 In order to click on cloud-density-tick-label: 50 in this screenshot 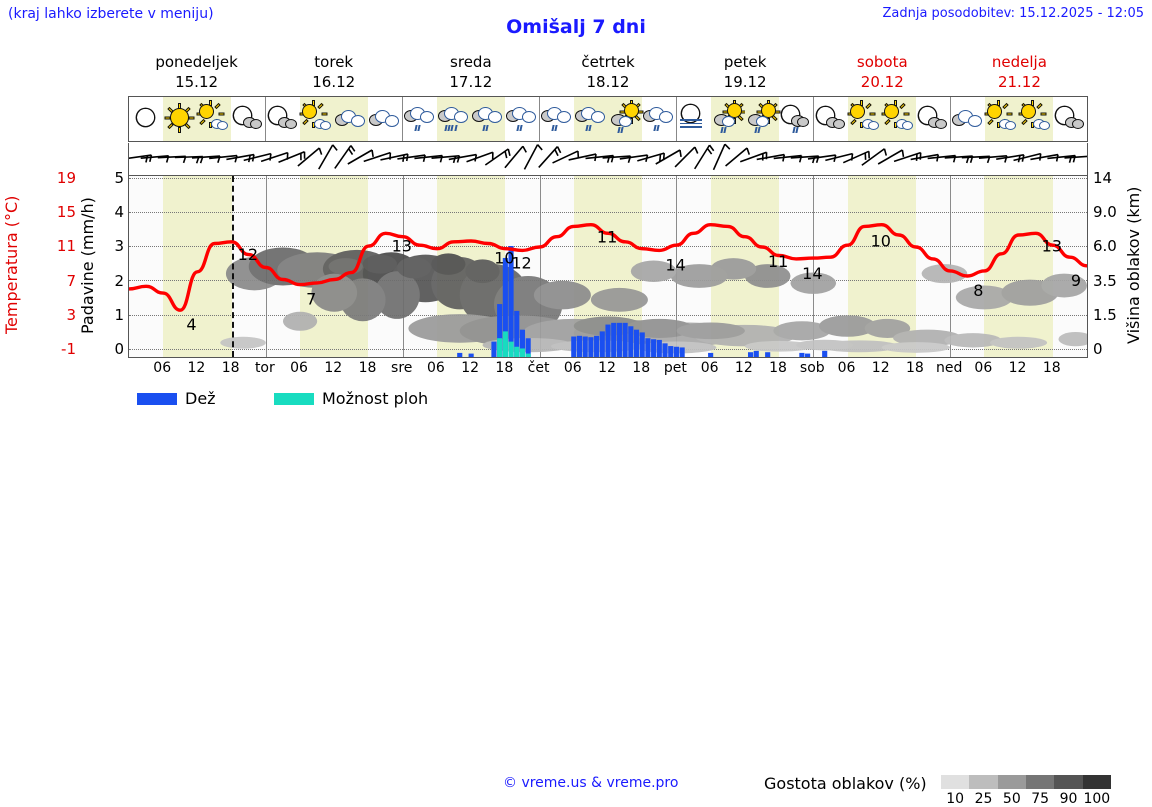, I will do `click(1012, 799)`.